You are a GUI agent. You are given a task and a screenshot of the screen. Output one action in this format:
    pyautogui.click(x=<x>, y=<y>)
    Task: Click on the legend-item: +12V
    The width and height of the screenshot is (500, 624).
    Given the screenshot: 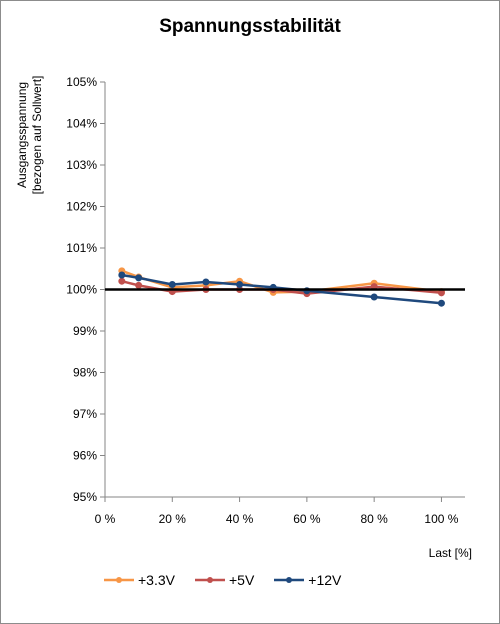 What is the action you would take?
    pyautogui.click(x=306, y=580)
    